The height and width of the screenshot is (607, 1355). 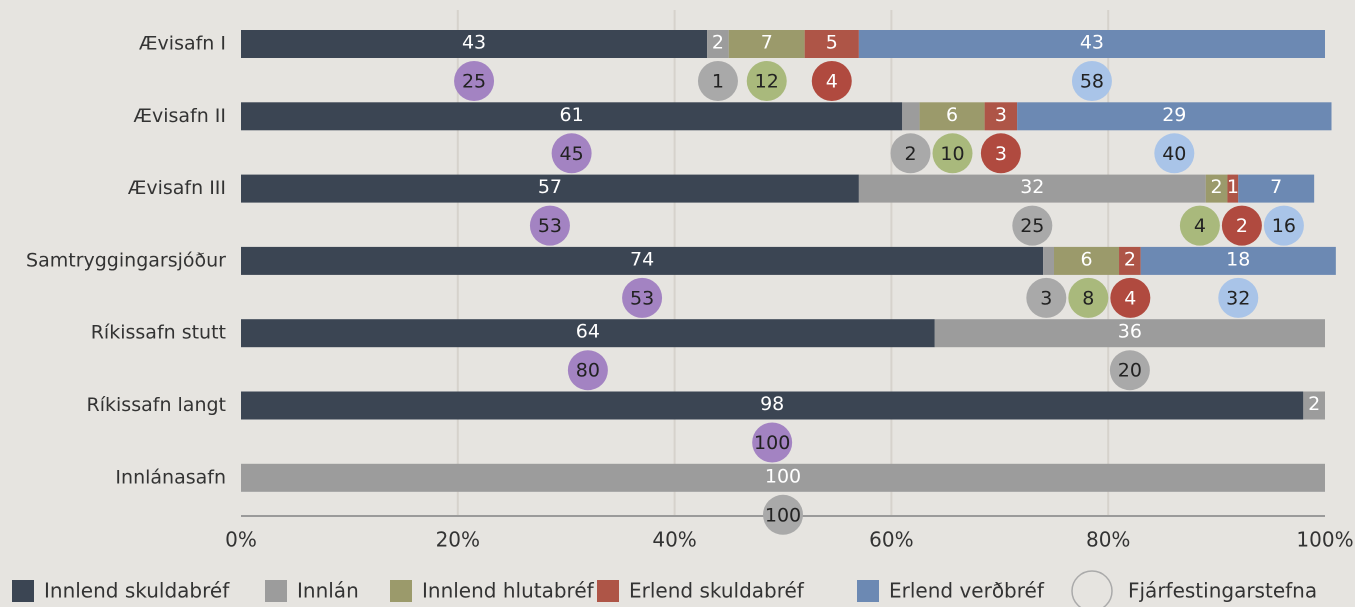 I want to click on target-label: 10, so click(x=952, y=154).